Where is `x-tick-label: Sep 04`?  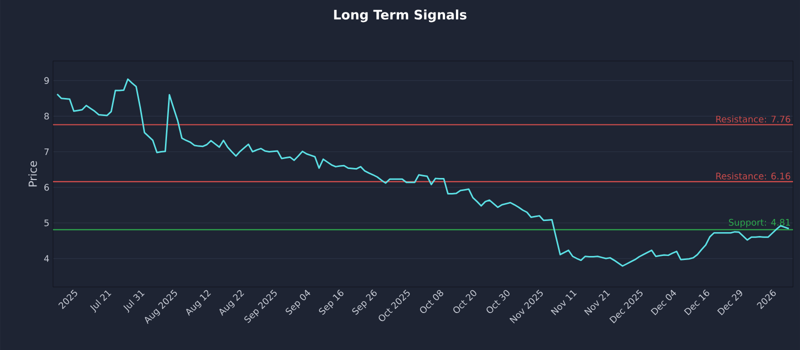 x-tick-label: Sep 04 is located at coordinates (298, 302).